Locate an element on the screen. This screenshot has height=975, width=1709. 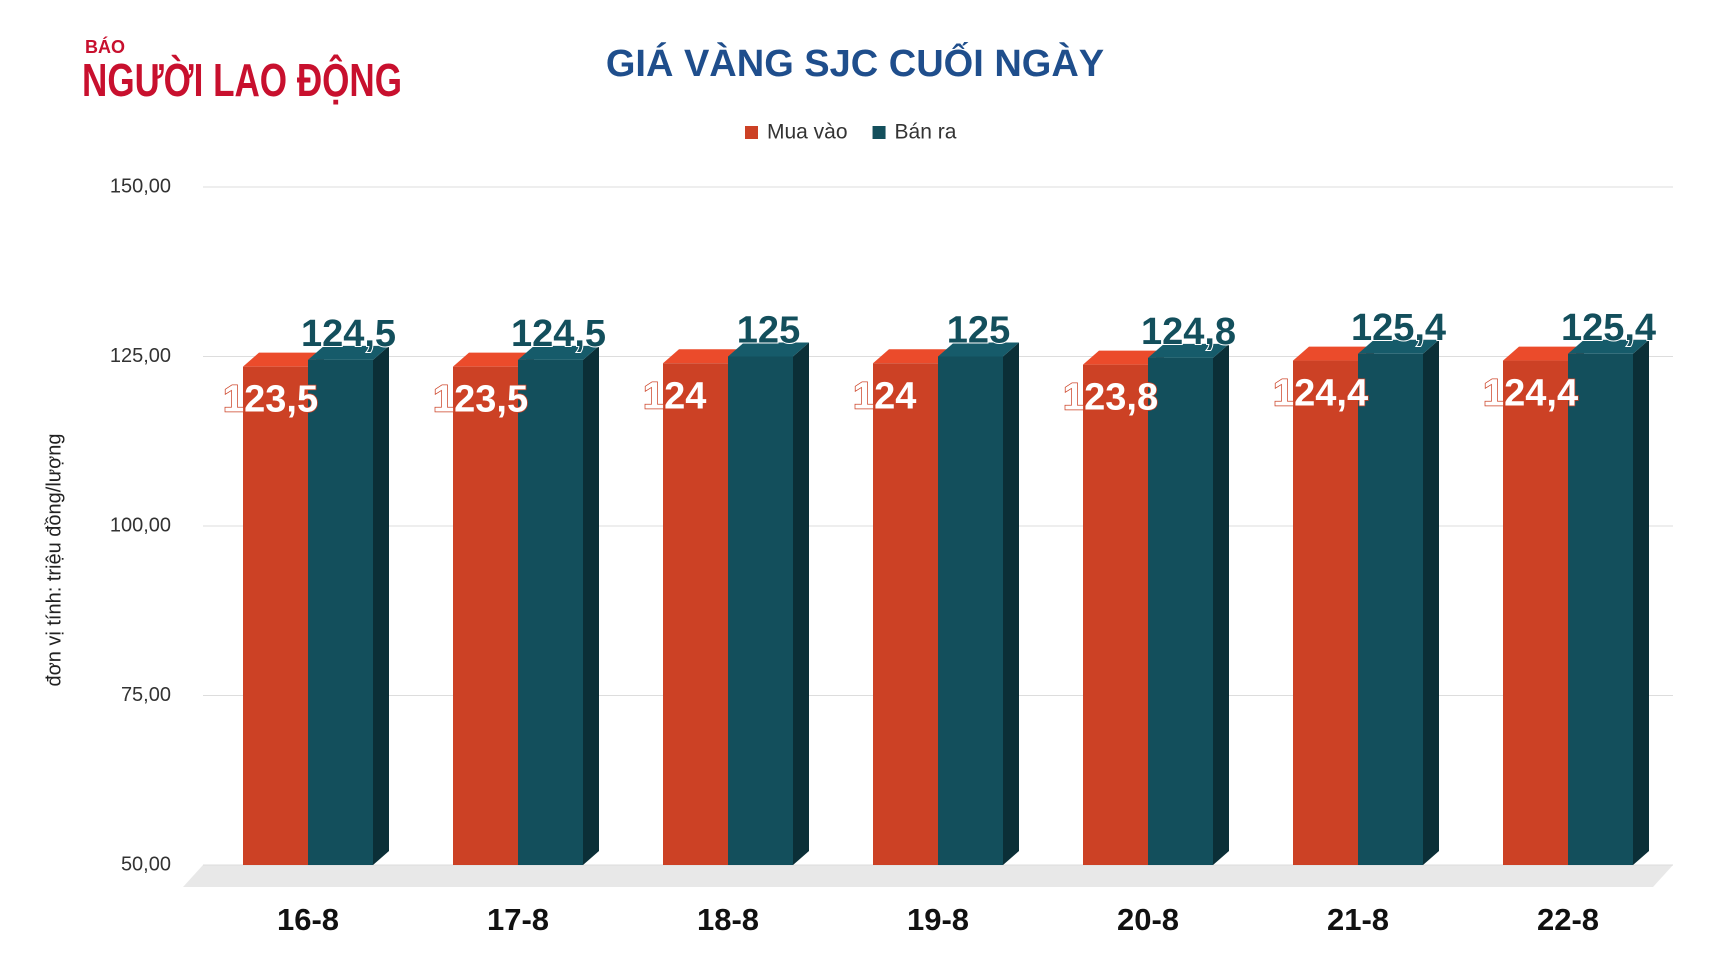
x-tick-label: 16-8 is located at coordinates (308, 919).